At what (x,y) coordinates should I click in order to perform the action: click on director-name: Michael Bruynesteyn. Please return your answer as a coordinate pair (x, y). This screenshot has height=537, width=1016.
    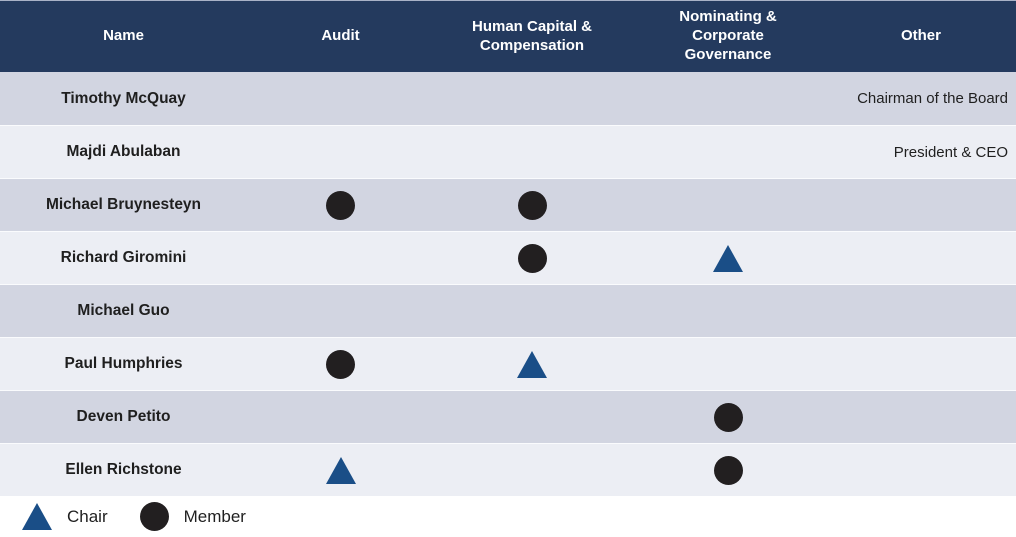
    Looking at the image, I should click on (123, 204).